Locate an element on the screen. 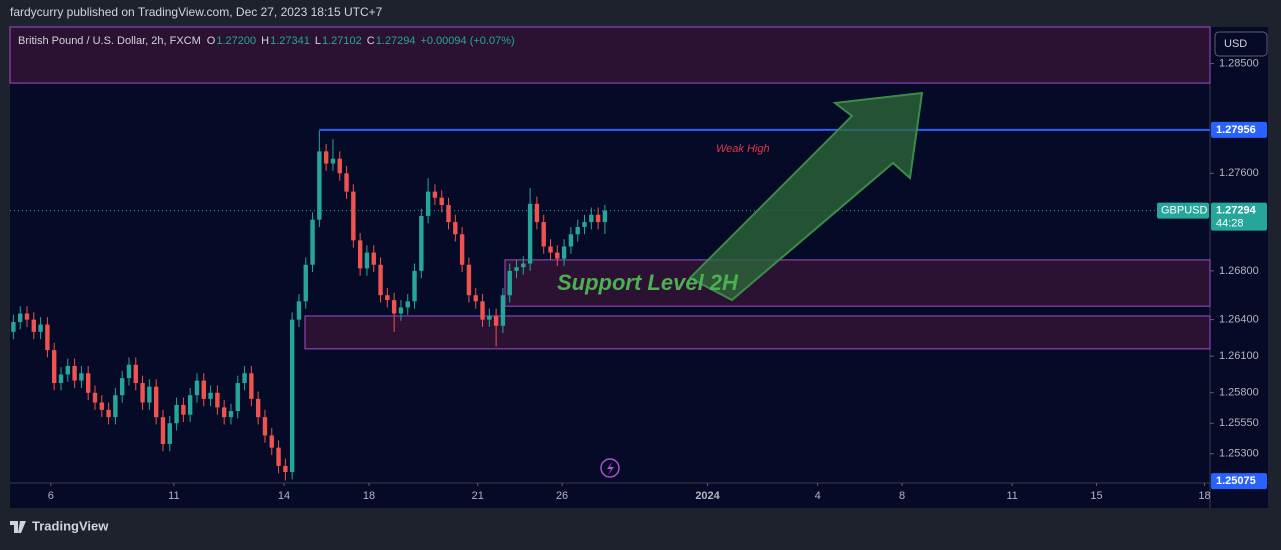 Image resolution: width=1281 pixels, height=550 pixels. brand: TradingView is located at coordinates (70, 525).